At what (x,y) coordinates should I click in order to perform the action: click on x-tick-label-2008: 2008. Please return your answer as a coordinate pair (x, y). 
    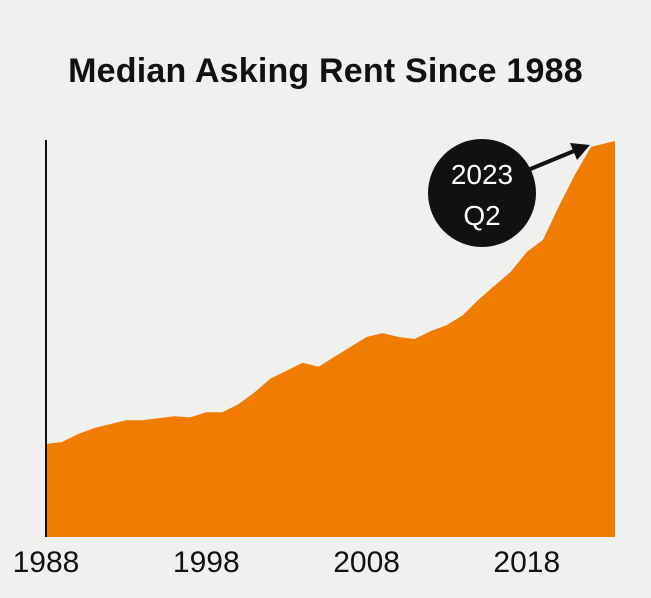
    Looking at the image, I should click on (366, 562).